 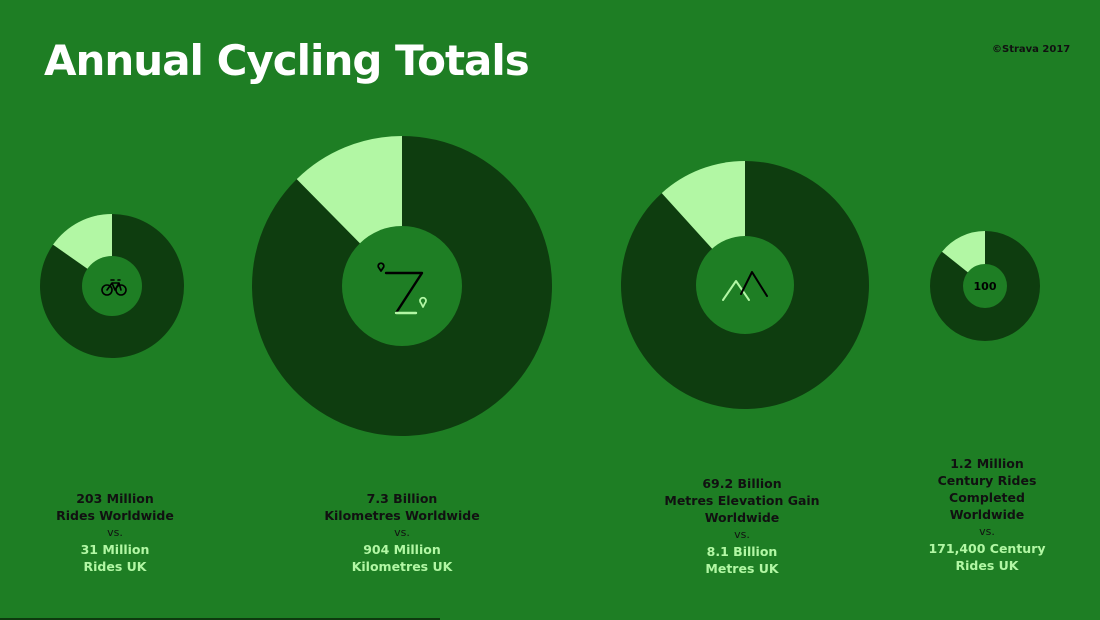 I want to click on route-icon, so click(x=402, y=288).